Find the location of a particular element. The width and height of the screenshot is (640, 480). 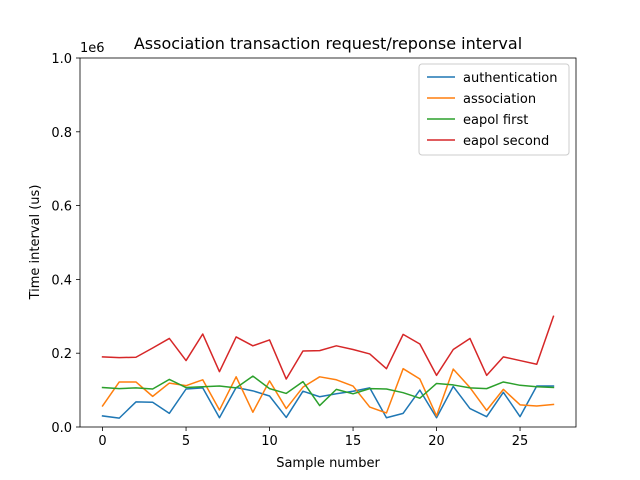

x-tick-label: 5 is located at coordinates (186, 441).